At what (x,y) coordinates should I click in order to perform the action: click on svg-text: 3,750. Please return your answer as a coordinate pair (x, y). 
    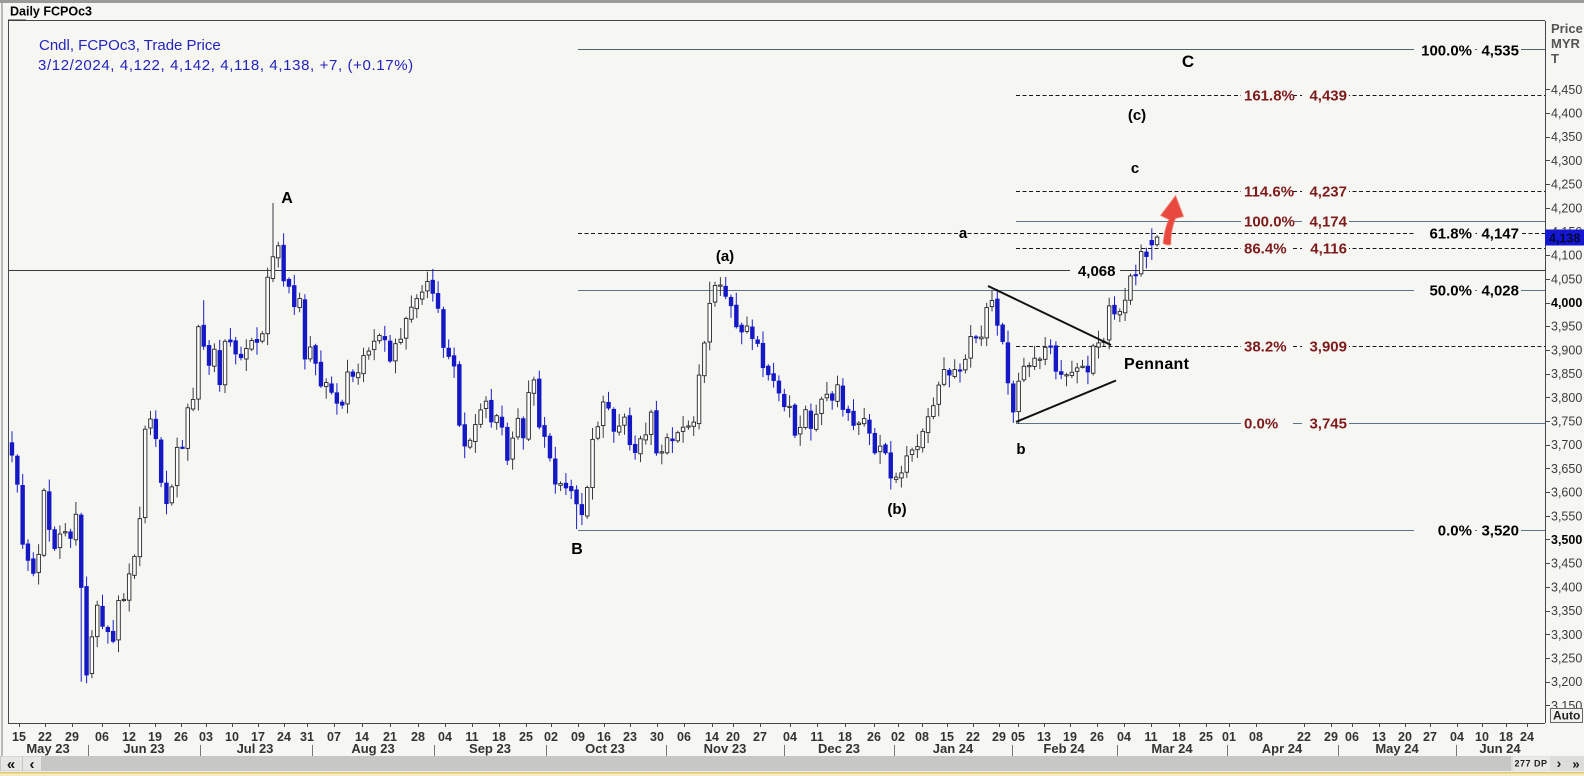
    Looking at the image, I should click on (1566, 422).